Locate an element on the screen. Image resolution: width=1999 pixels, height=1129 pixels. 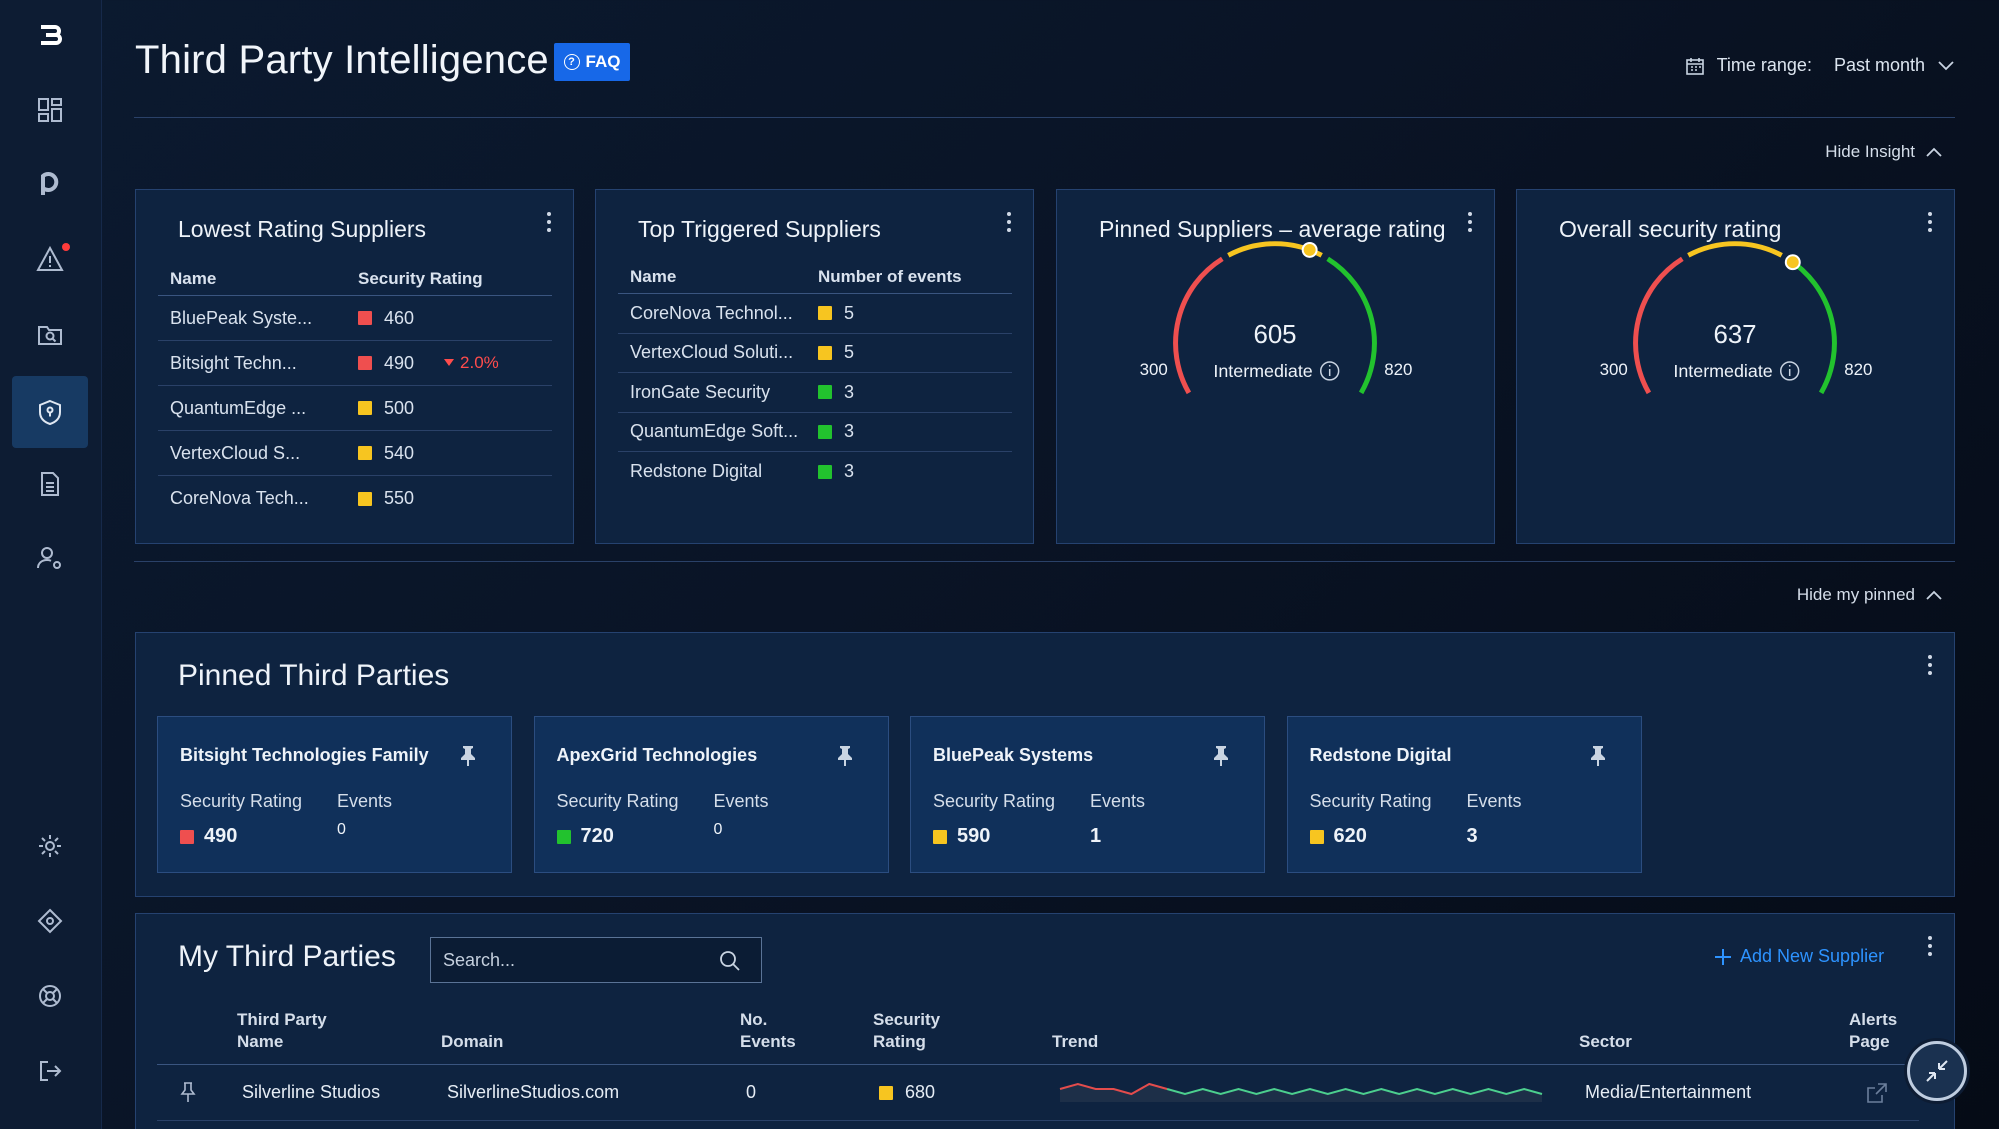
logo-icon is located at coordinates (50, 36).